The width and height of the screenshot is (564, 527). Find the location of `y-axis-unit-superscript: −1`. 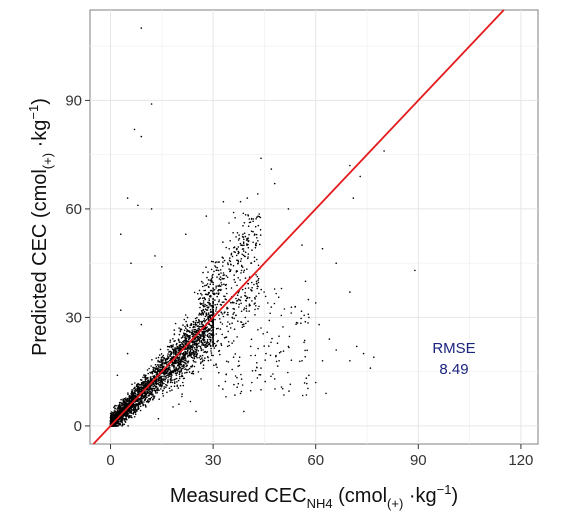

y-axis-unit-superscript: −1 is located at coordinates (33, 112).